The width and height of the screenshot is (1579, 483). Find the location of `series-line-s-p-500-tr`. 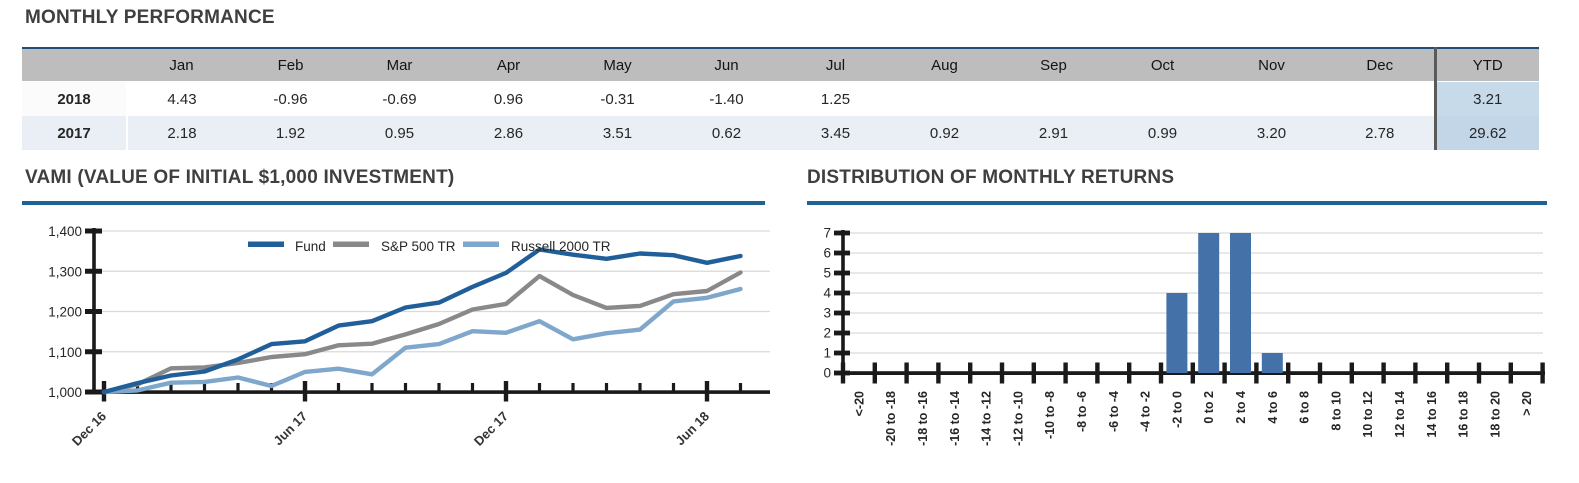

series-line-s-p-500-tr is located at coordinates (422, 332).